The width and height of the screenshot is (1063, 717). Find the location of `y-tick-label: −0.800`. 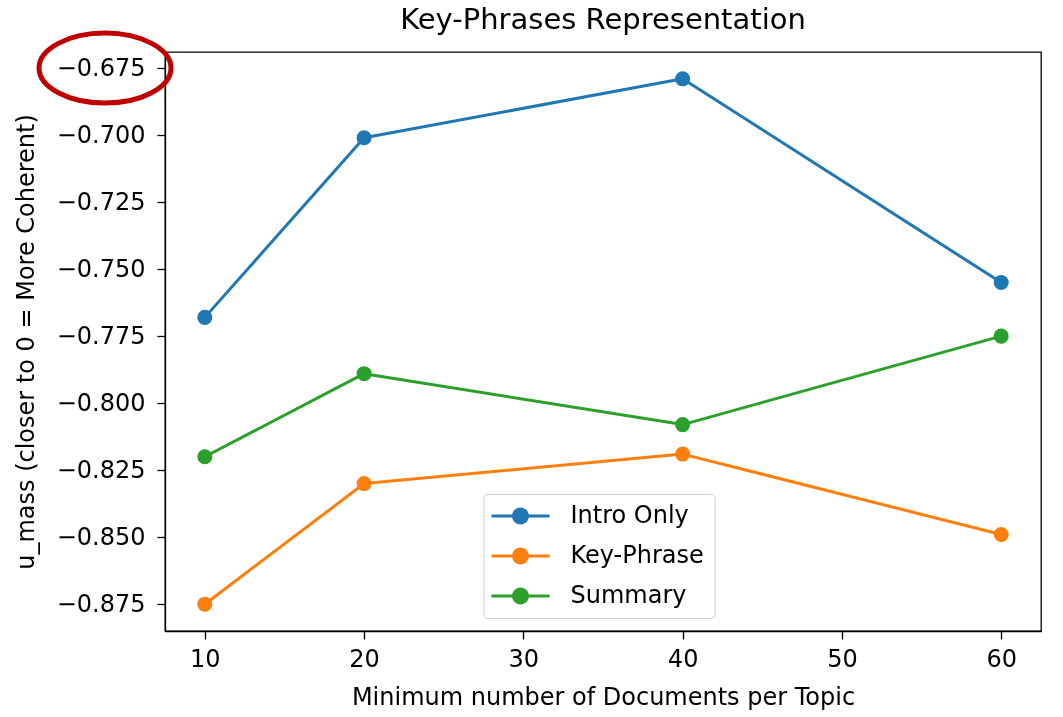

y-tick-label: −0.800 is located at coordinates (101, 402).